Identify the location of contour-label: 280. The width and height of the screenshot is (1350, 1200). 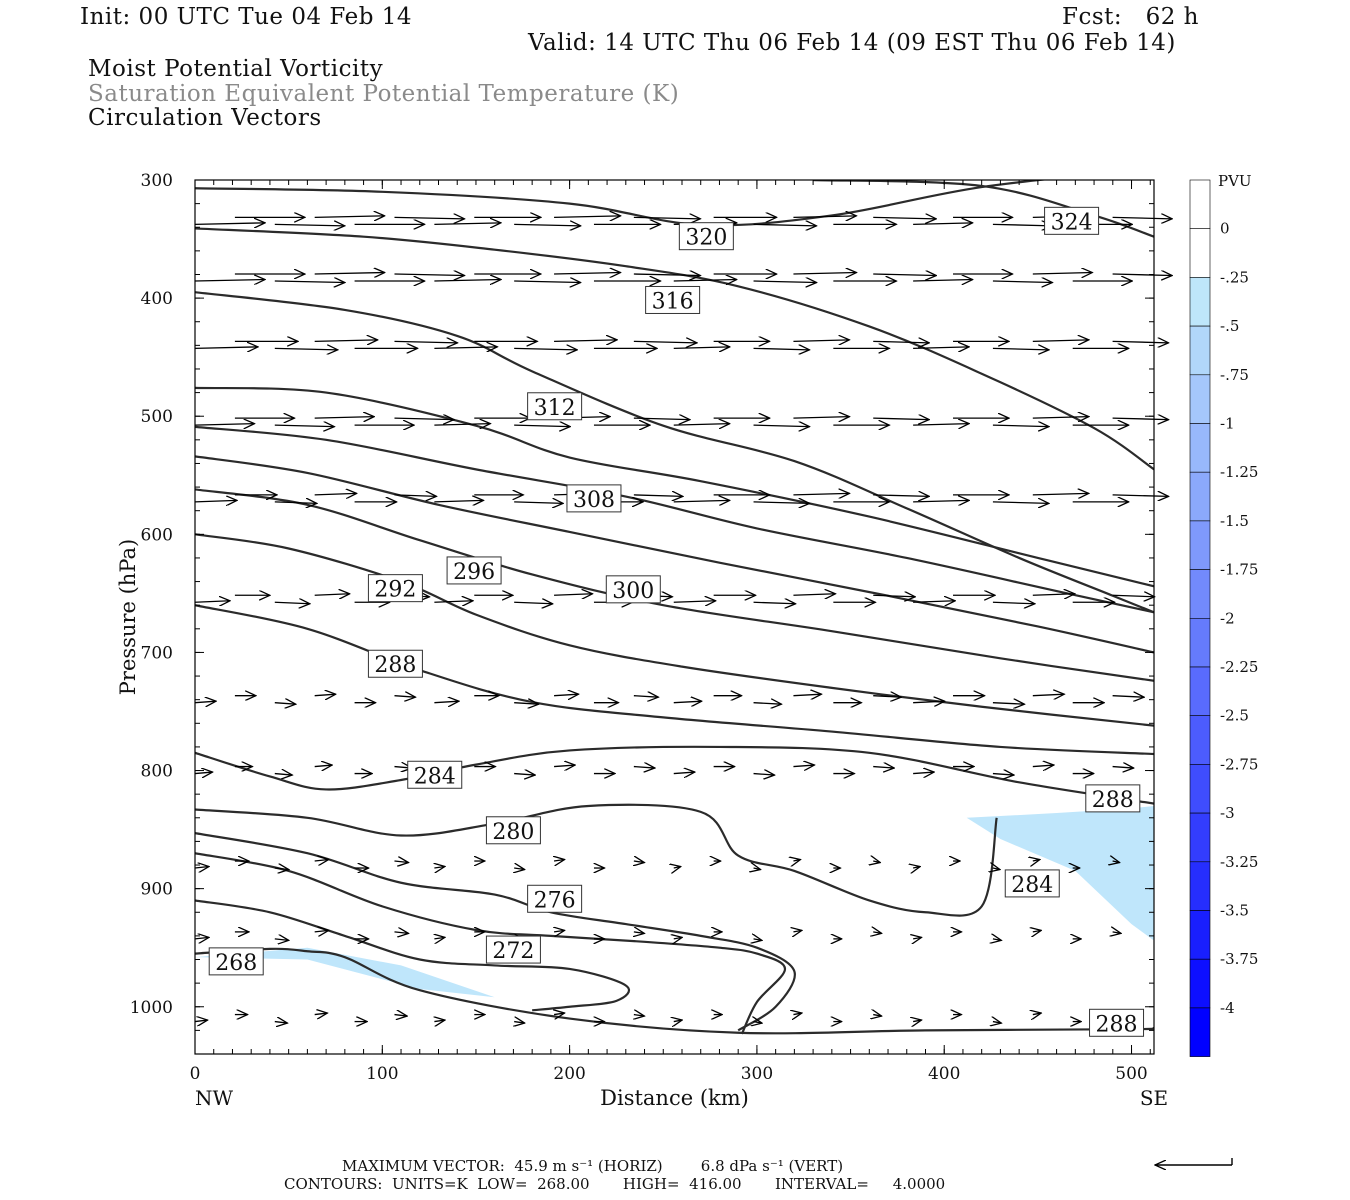
(513, 832).